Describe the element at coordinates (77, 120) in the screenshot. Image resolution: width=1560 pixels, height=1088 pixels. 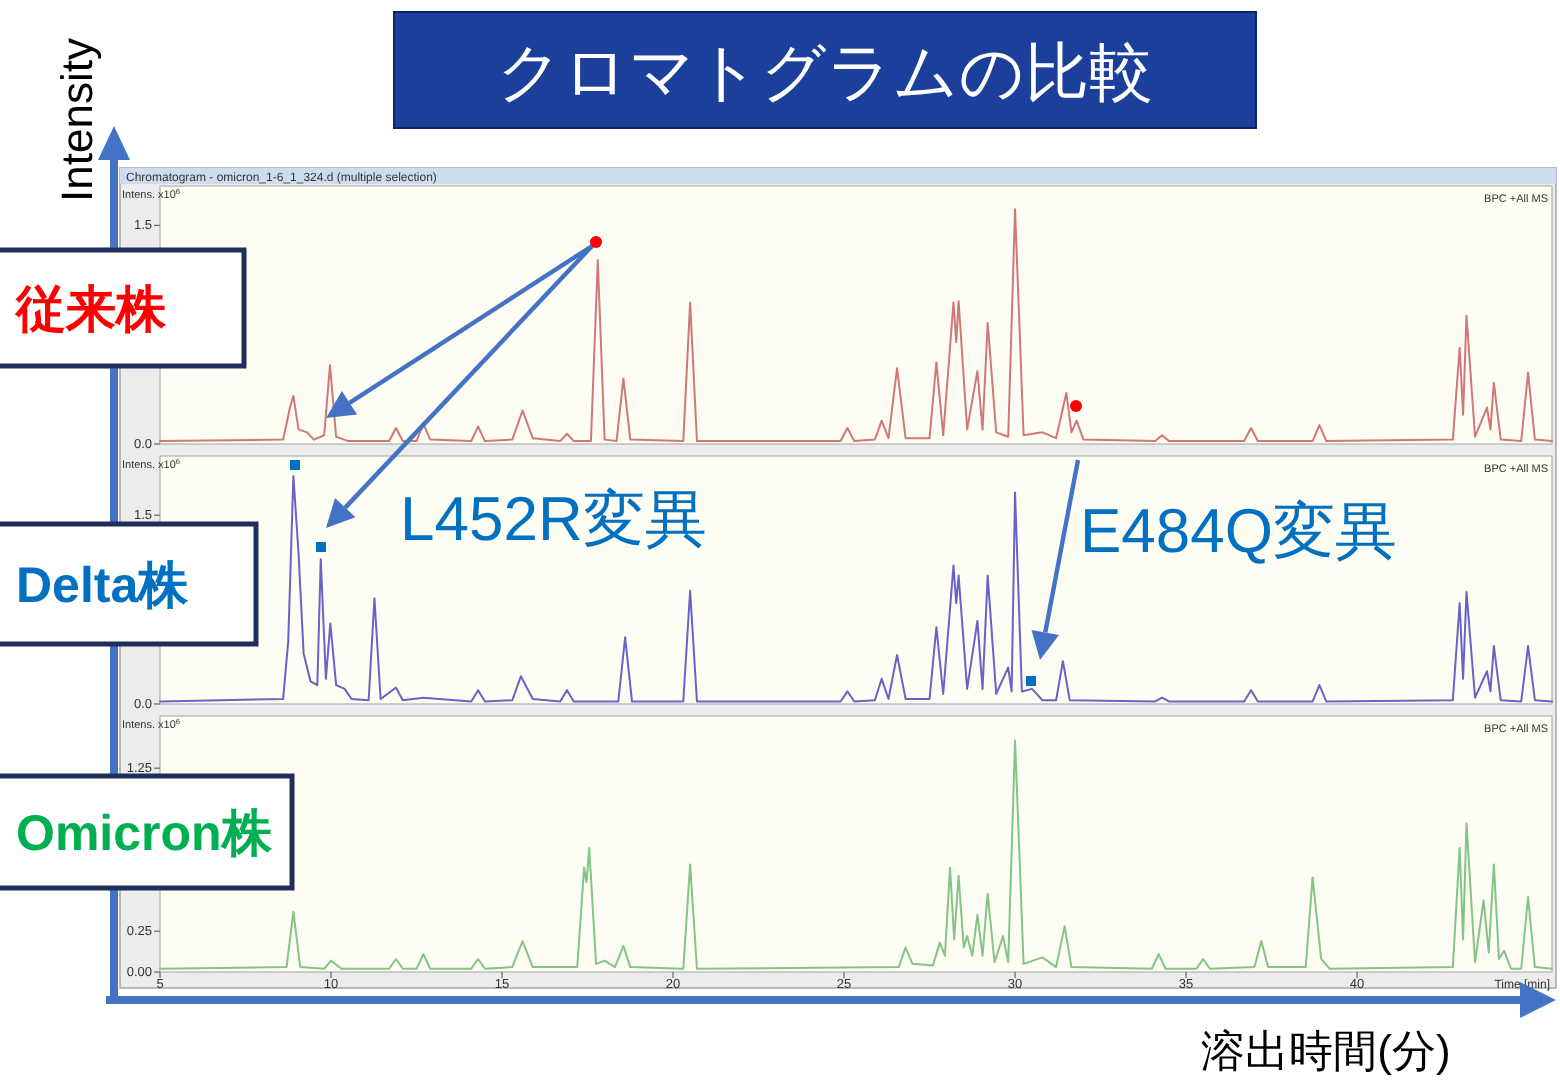
I see `text: Intensity` at that location.